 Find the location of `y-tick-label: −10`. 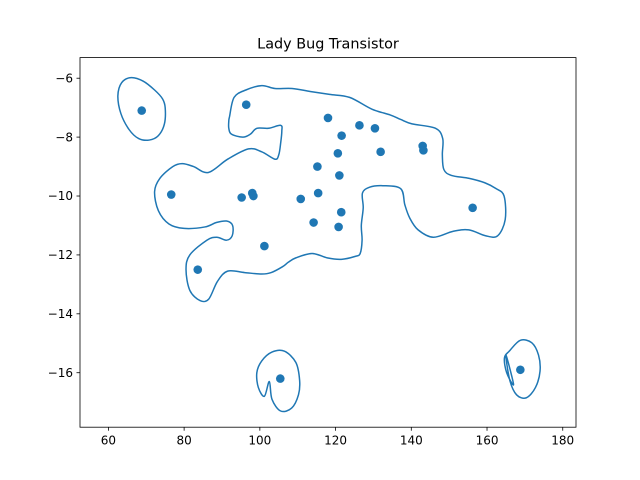

y-tick-label: −10 is located at coordinates (60, 196).